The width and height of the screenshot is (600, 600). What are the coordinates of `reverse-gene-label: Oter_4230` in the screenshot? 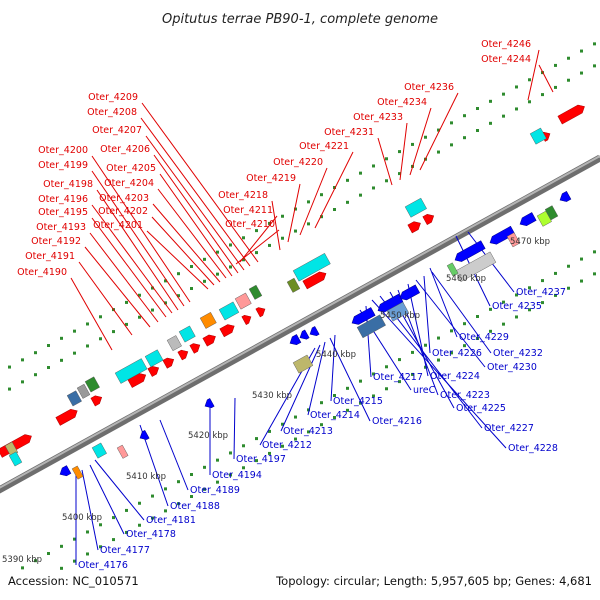 It's located at (512, 367).